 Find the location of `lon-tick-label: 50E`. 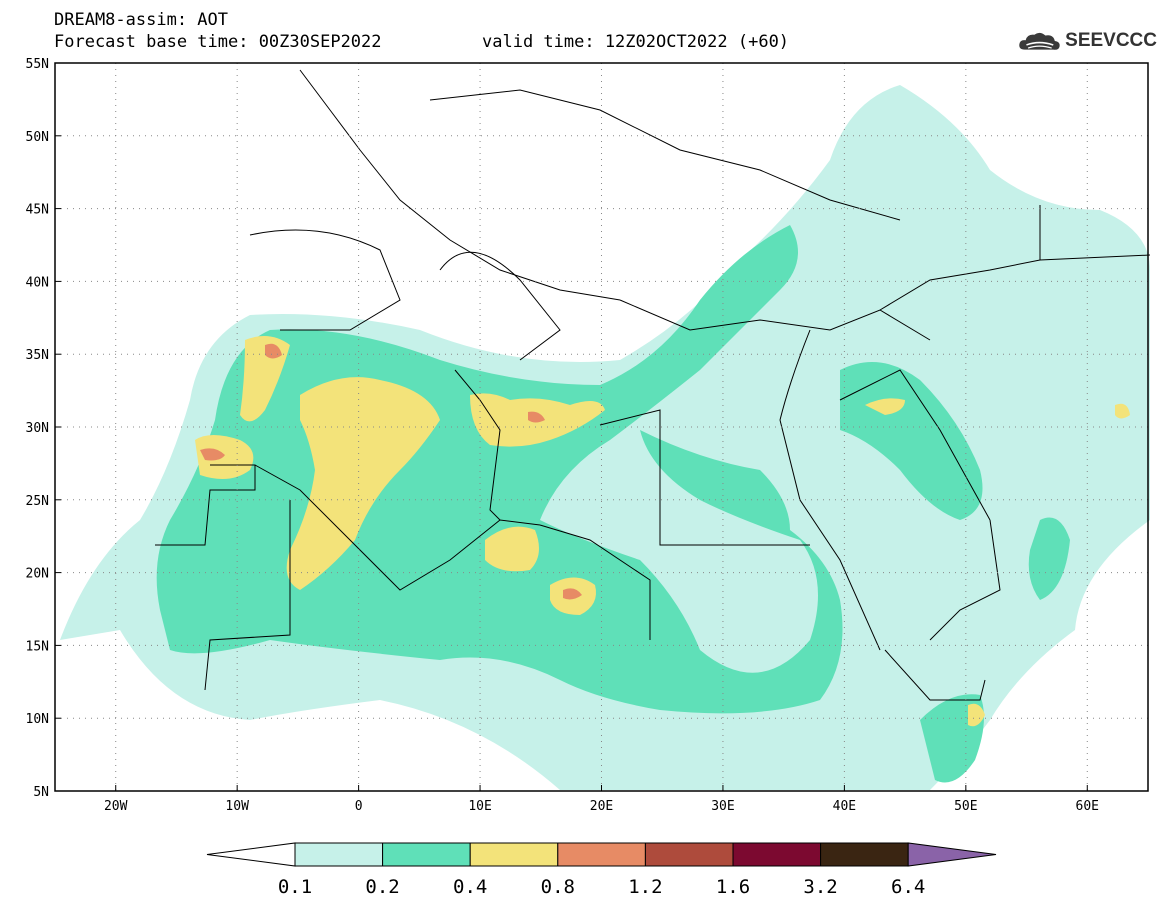

lon-tick-label: 50E is located at coordinates (965, 806).